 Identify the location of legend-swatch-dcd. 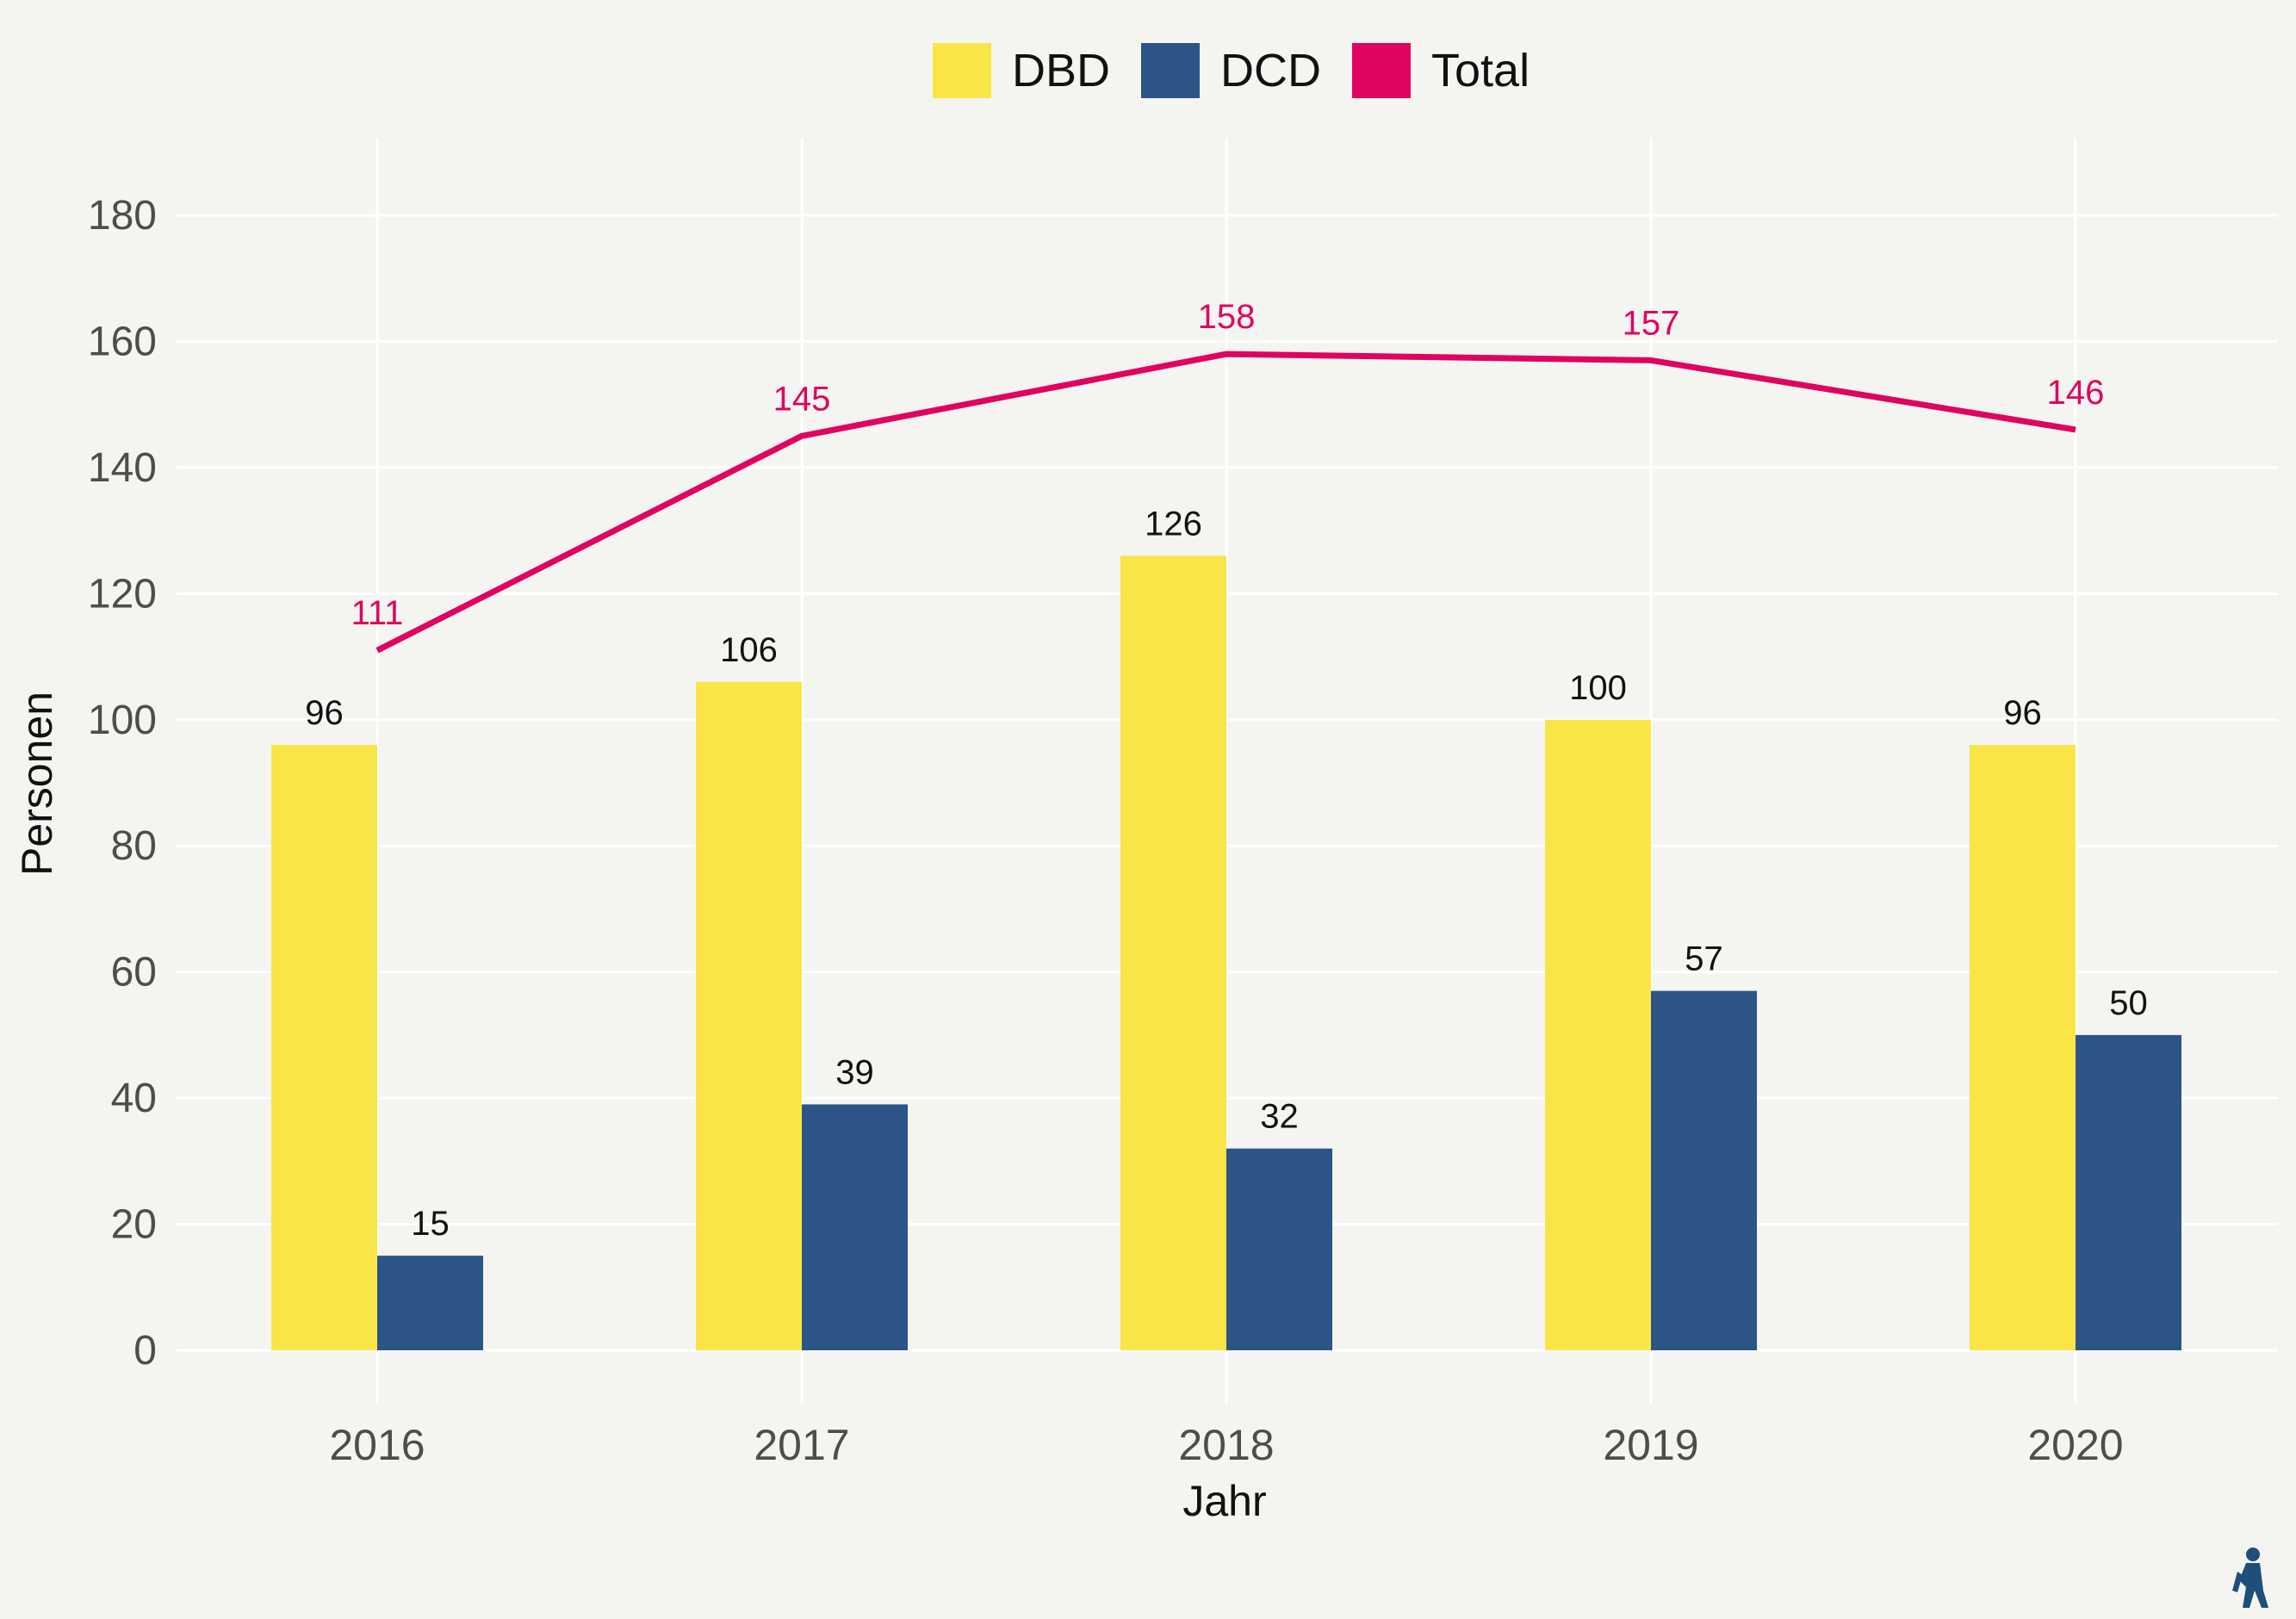
(1170, 70).